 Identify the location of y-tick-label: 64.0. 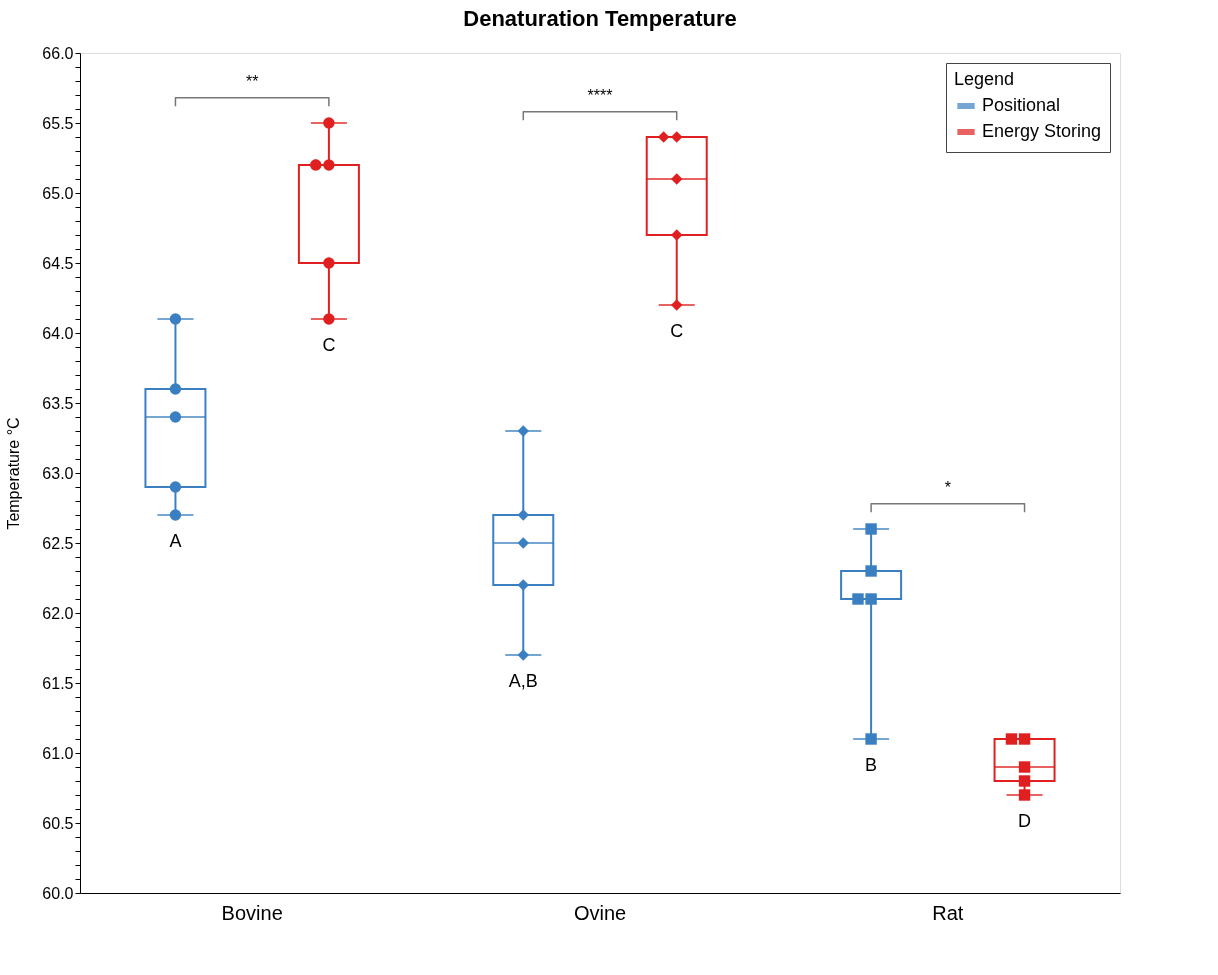
(58, 333).